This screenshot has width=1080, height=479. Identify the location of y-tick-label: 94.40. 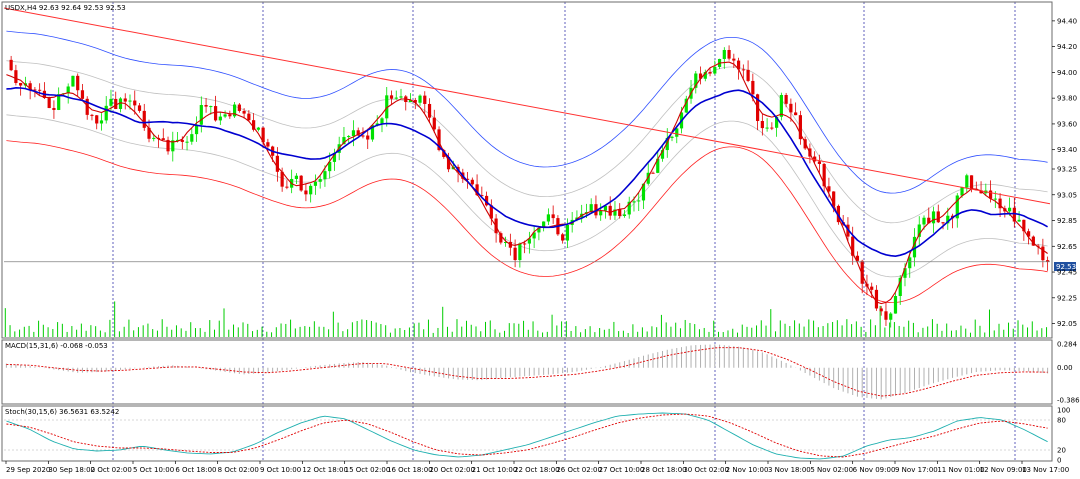
(1067, 21).